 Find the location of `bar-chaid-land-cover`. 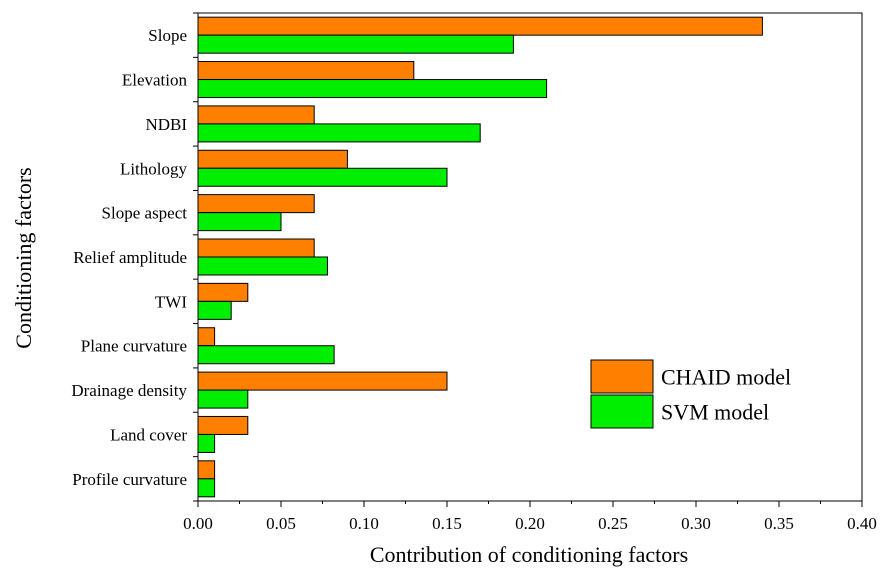

bar-chaid-land-cover is located at coordinates (223, 425).